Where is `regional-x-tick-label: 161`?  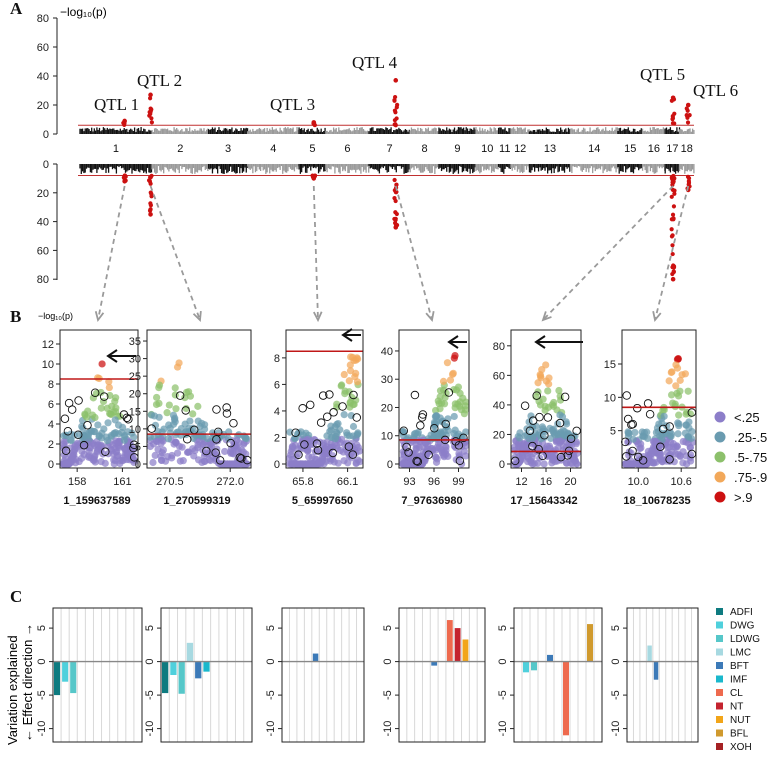
regional-x-tick-label: 161 is located at coordinates (122, 482).